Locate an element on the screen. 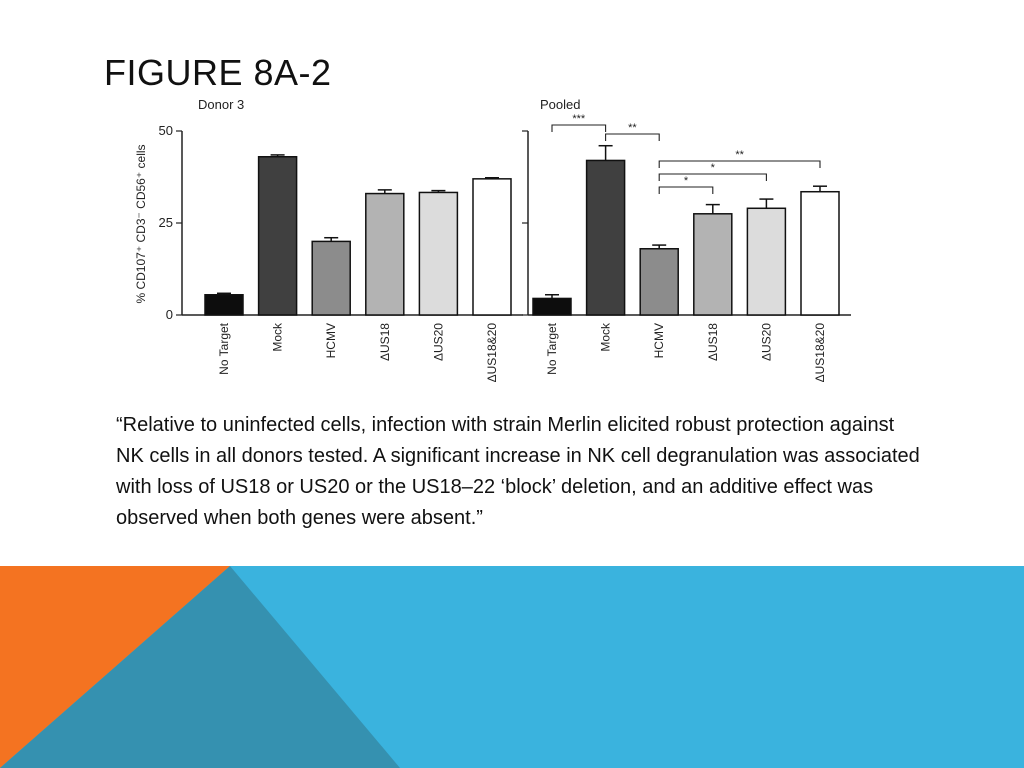 The width and height of the screenshot is (1024, 768). decor-dark-blue-triangle is located at coordinates (200, 667).